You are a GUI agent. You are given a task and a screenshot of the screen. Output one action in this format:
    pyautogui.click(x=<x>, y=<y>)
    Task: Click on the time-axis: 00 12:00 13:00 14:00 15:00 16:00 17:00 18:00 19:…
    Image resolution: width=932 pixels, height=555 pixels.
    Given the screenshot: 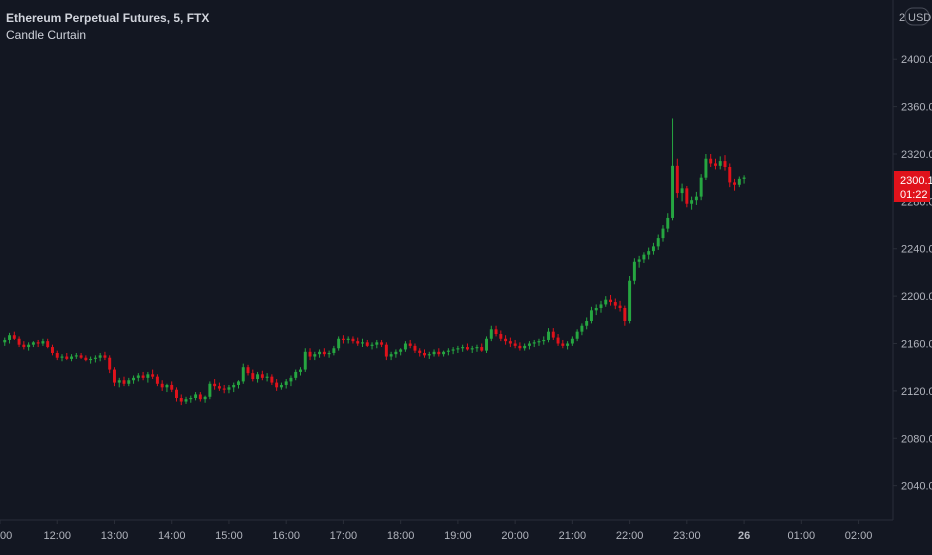 What is the action you would take?
    pyautogui.click(x=436, y=531)
    